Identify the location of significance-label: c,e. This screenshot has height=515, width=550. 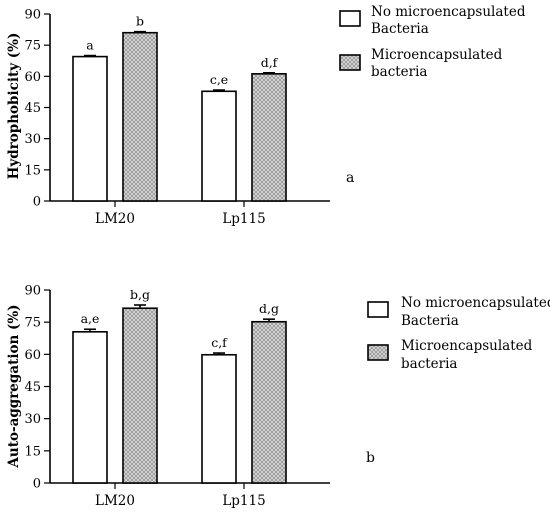
(219, 79).